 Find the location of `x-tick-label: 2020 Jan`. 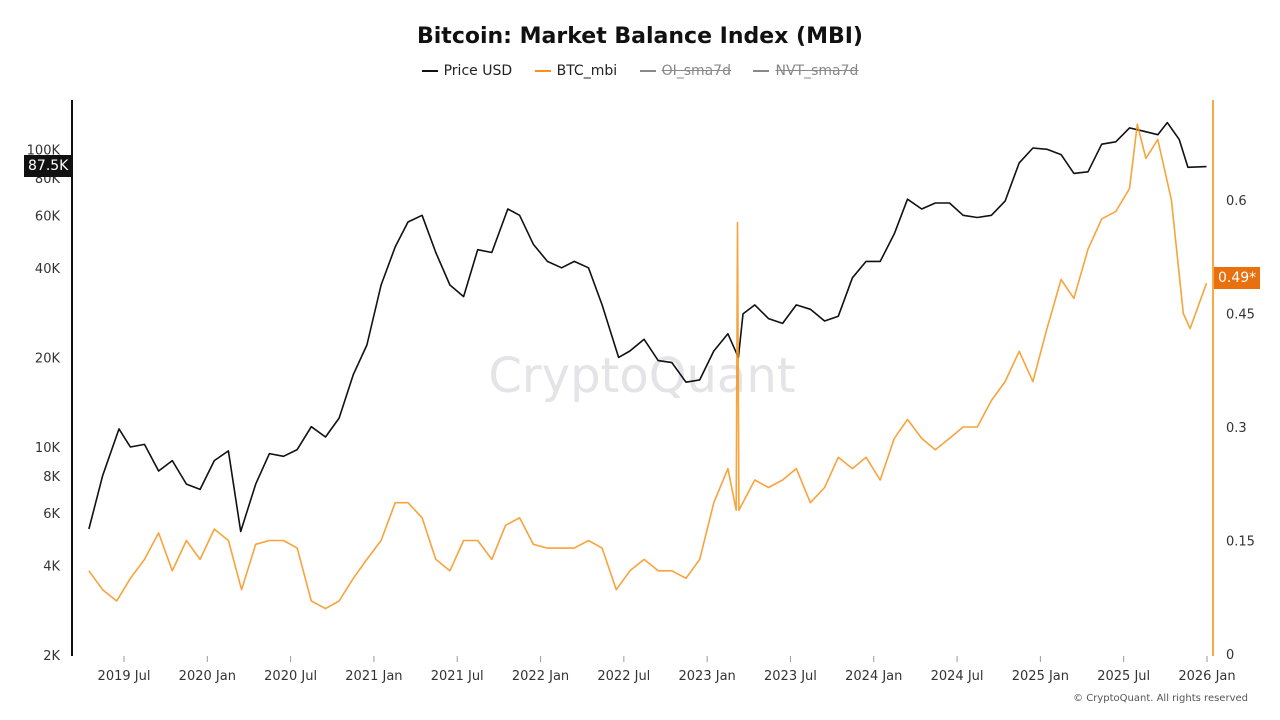

x-tick-label: 2020 Jan is located at coordinates (207, 676).